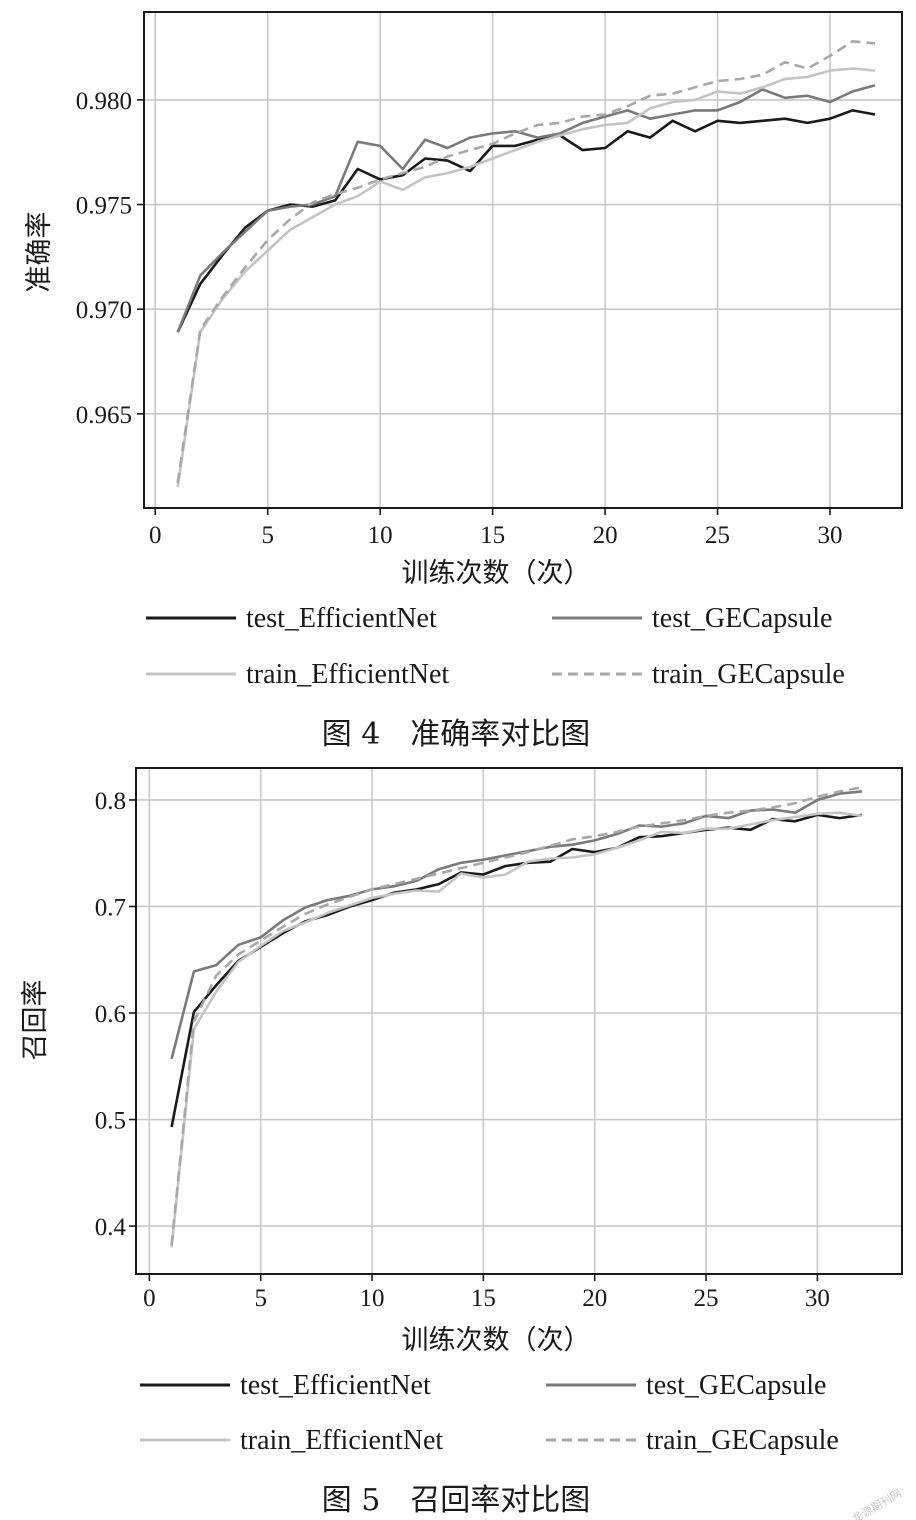  What do you see at coordinates (267, 535) in the screenshot?
I see `accuracy-x-tick-label: 5` at bounding box center [267, 535].